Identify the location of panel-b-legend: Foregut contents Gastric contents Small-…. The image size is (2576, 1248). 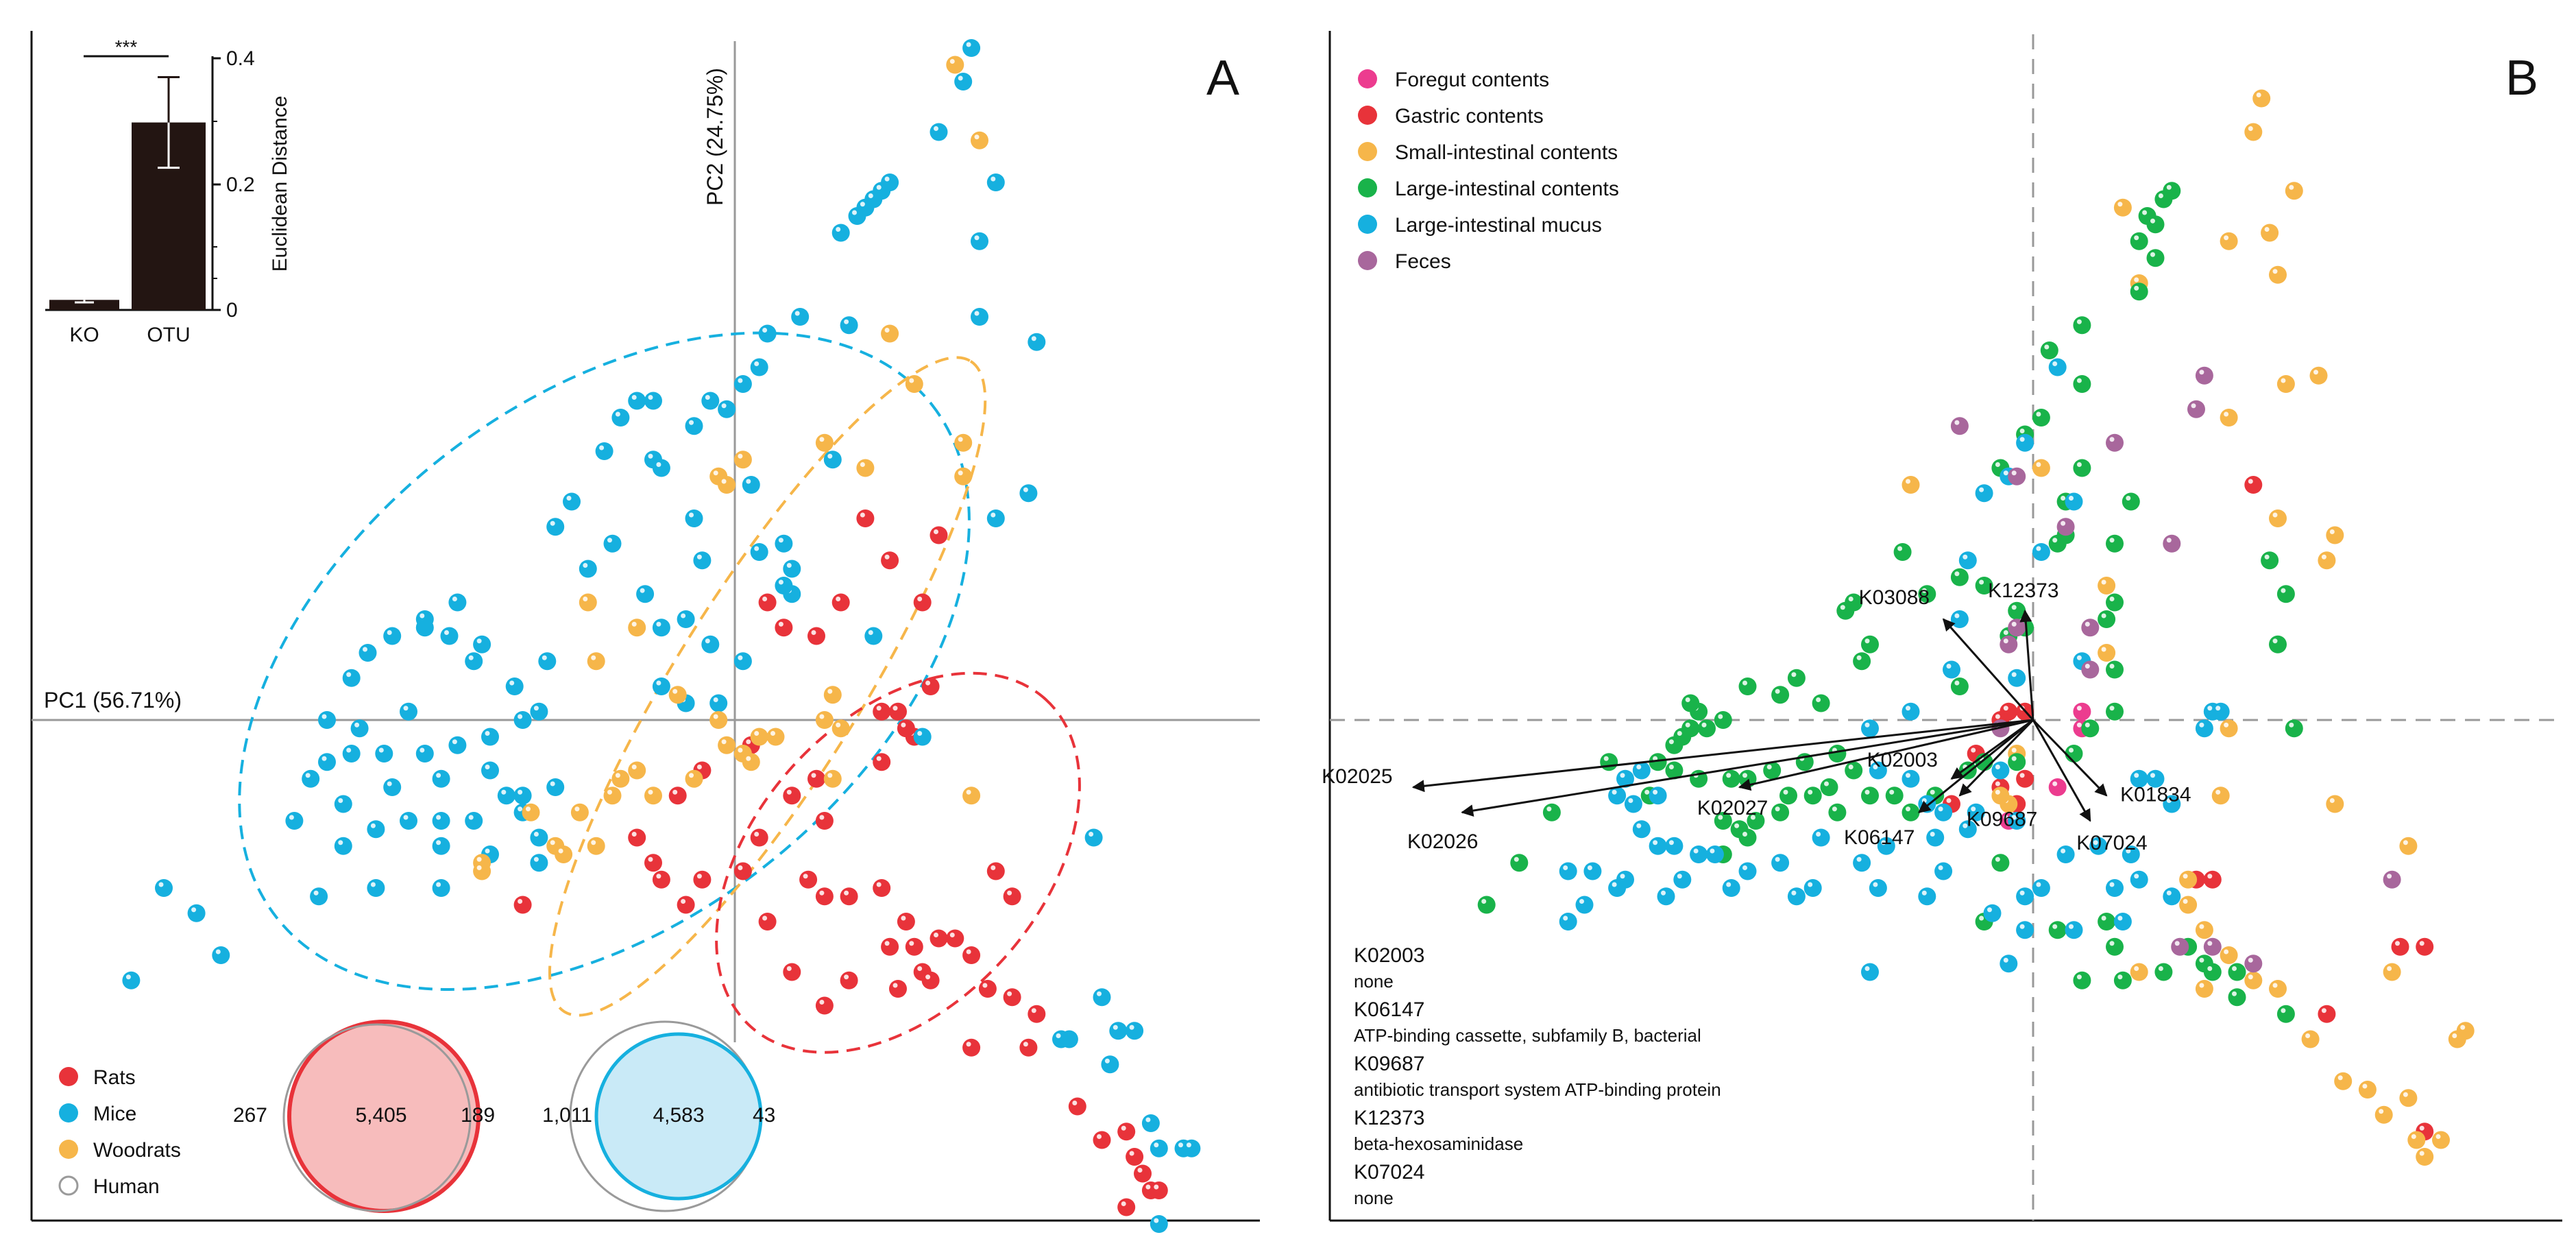
(1488, 171).